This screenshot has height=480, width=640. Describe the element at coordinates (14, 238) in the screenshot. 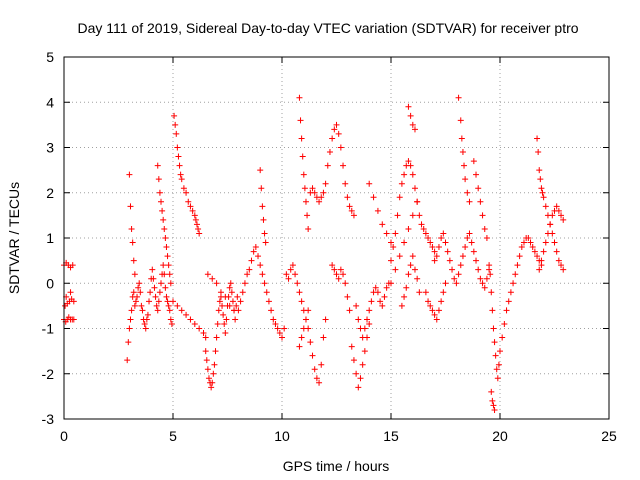

I see `y-axis-label: SDTVAR / TECUs` at that location.